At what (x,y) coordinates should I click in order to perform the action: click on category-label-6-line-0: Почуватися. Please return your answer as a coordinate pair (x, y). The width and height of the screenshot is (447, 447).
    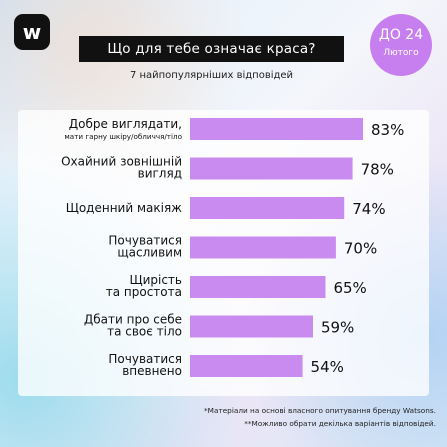
    Looking at the image, I should click on (145, 359).